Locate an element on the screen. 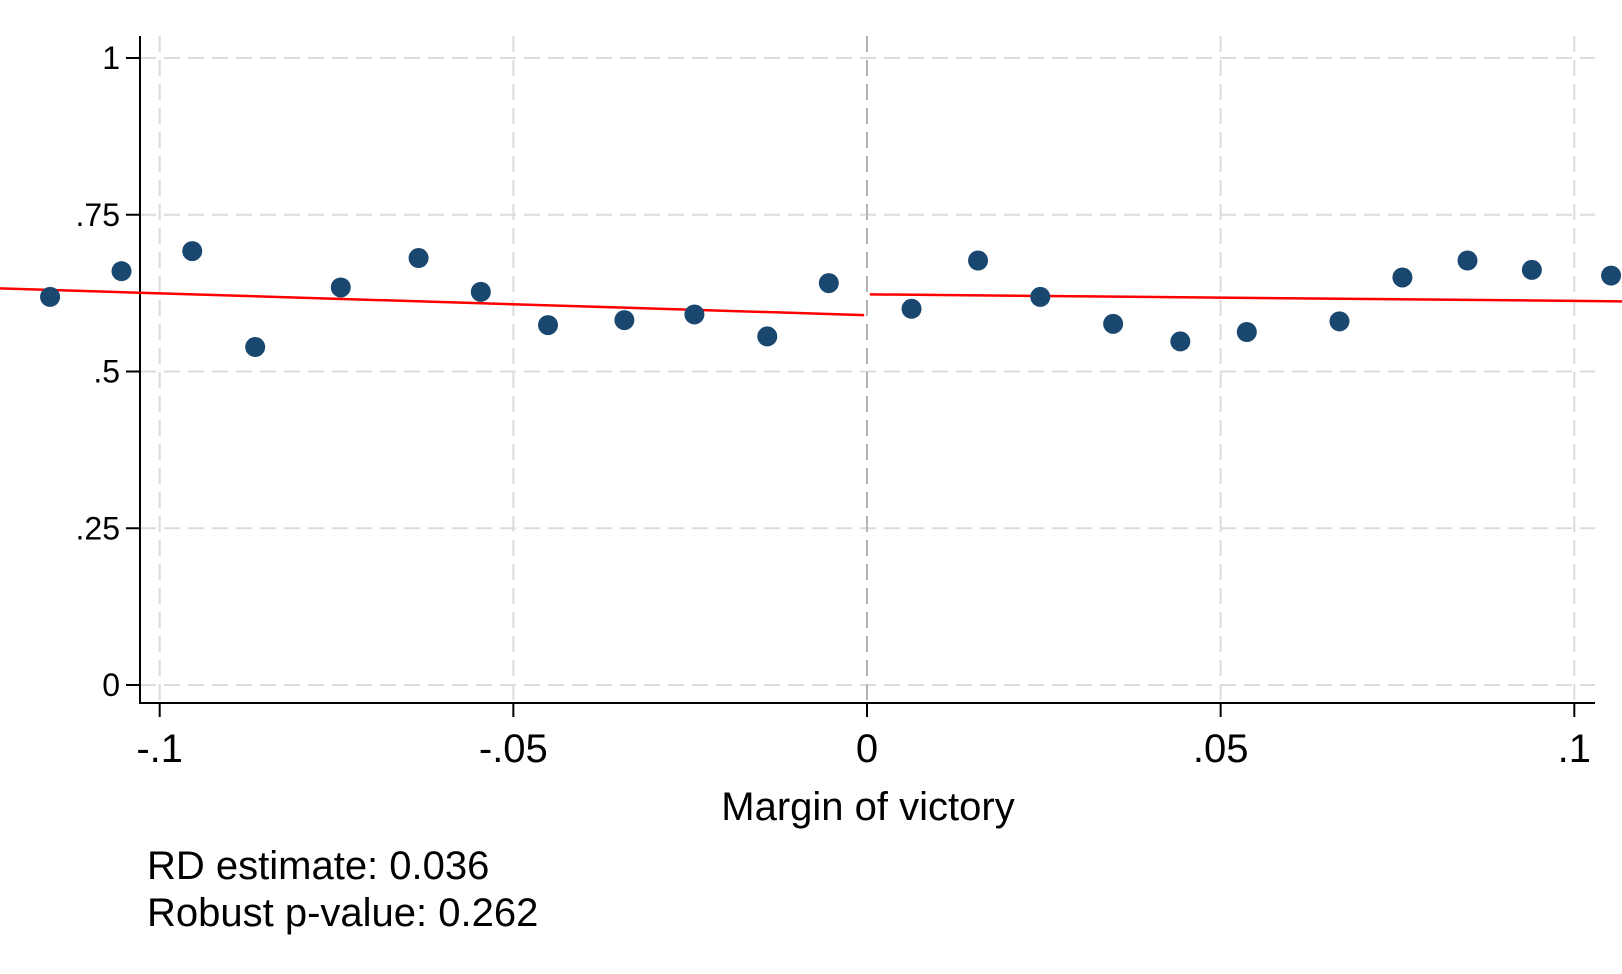  x-tick-label: .1 is located at coordinates (1574, 749).